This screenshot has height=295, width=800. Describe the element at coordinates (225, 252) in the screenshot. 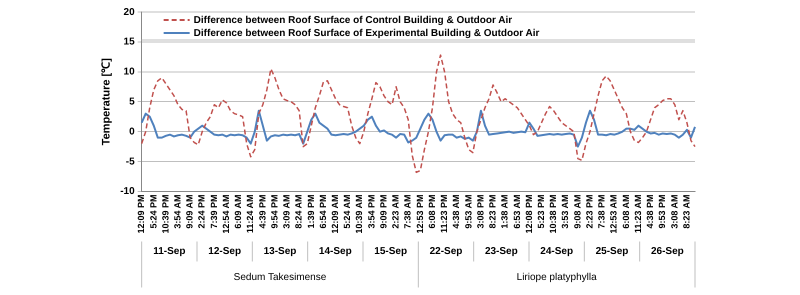

I see `text: 12-Sep` at that location.